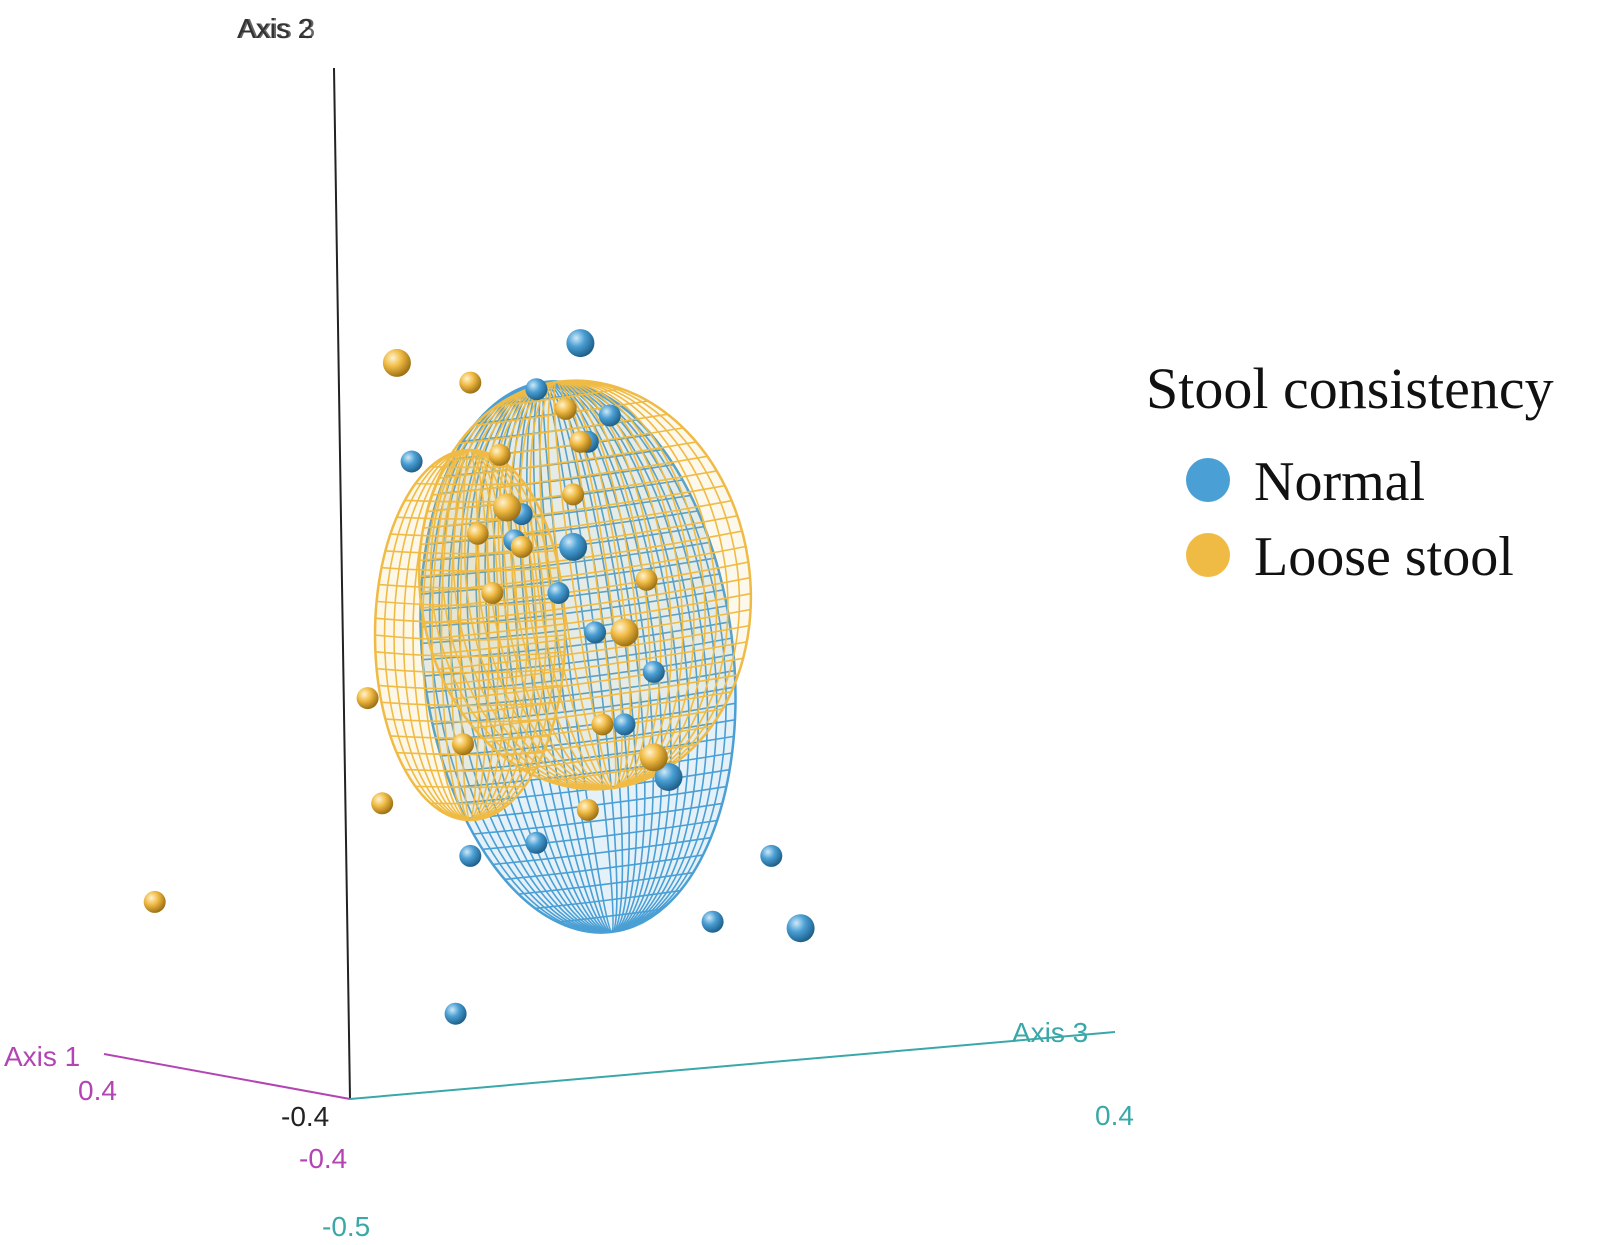 The height and width of the screenshot is (1245, 1621). What do you see at coordinates (97, 1090) in the screenshot?
I see `axis1-tick-near: 0.4` at bounding box center [97, 1090].